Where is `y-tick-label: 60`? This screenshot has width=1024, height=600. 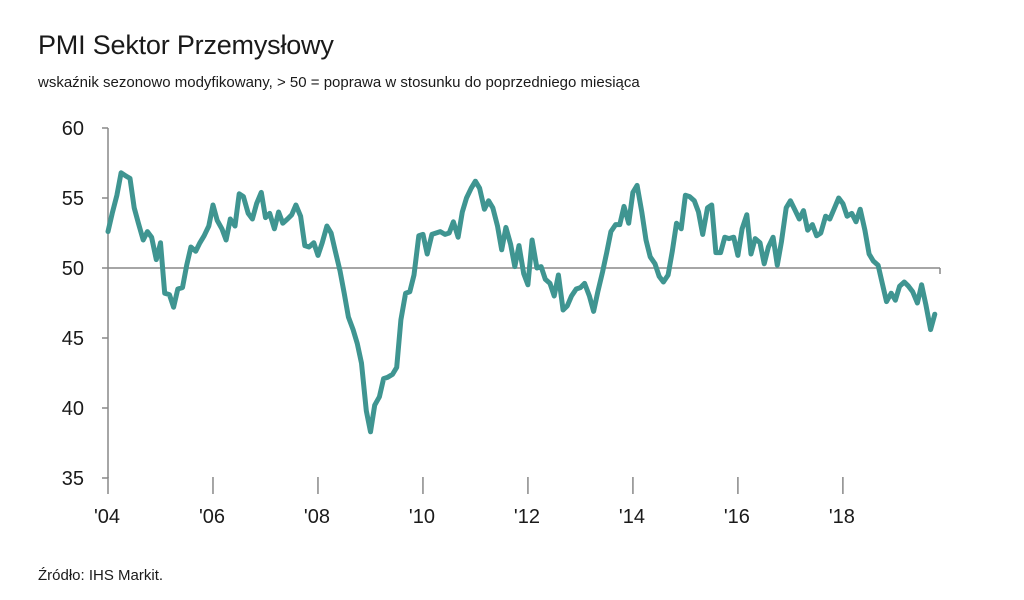 y-tick-label: 60 is located at coordinates (73, 129).